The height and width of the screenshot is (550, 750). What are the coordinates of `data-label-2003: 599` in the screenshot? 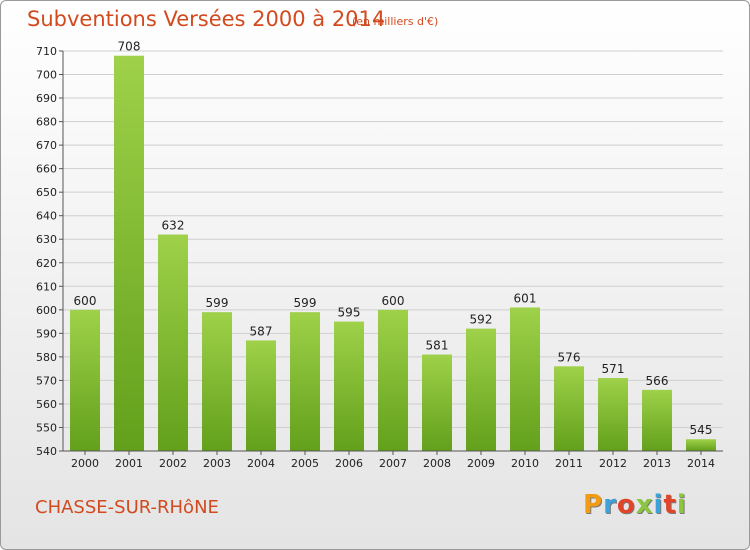 It's located at (217, 303).